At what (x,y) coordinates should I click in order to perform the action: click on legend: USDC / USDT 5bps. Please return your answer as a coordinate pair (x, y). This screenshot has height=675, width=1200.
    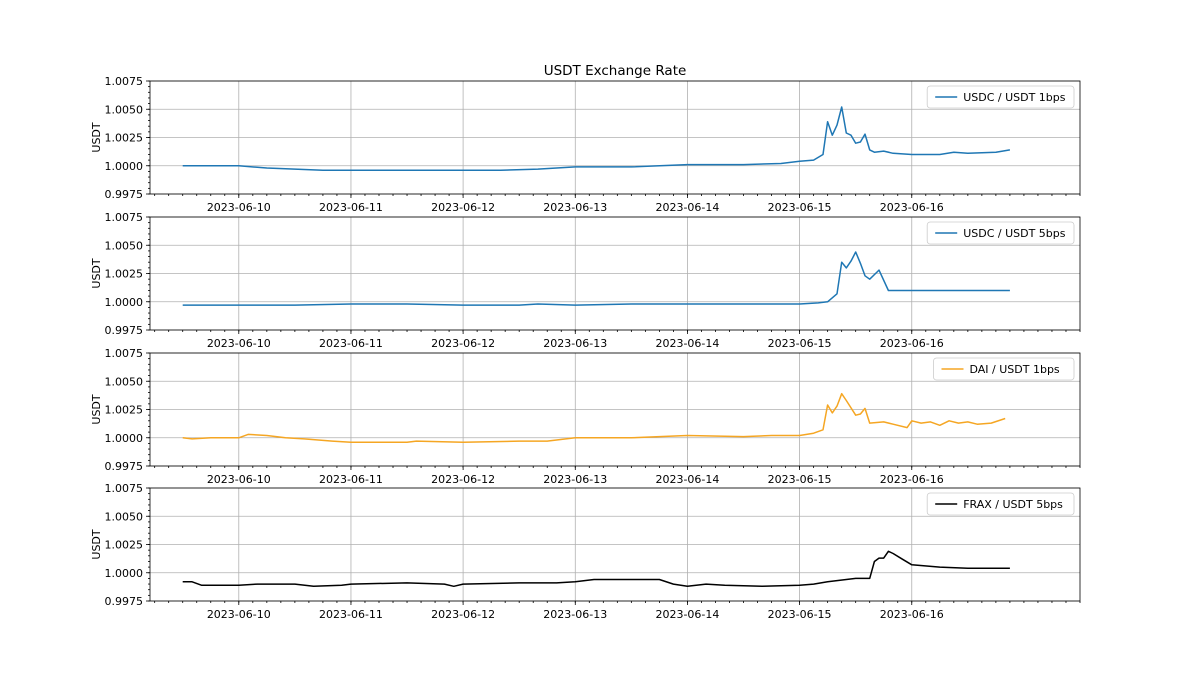
    Looking at the image, I should click on (1000, 233).